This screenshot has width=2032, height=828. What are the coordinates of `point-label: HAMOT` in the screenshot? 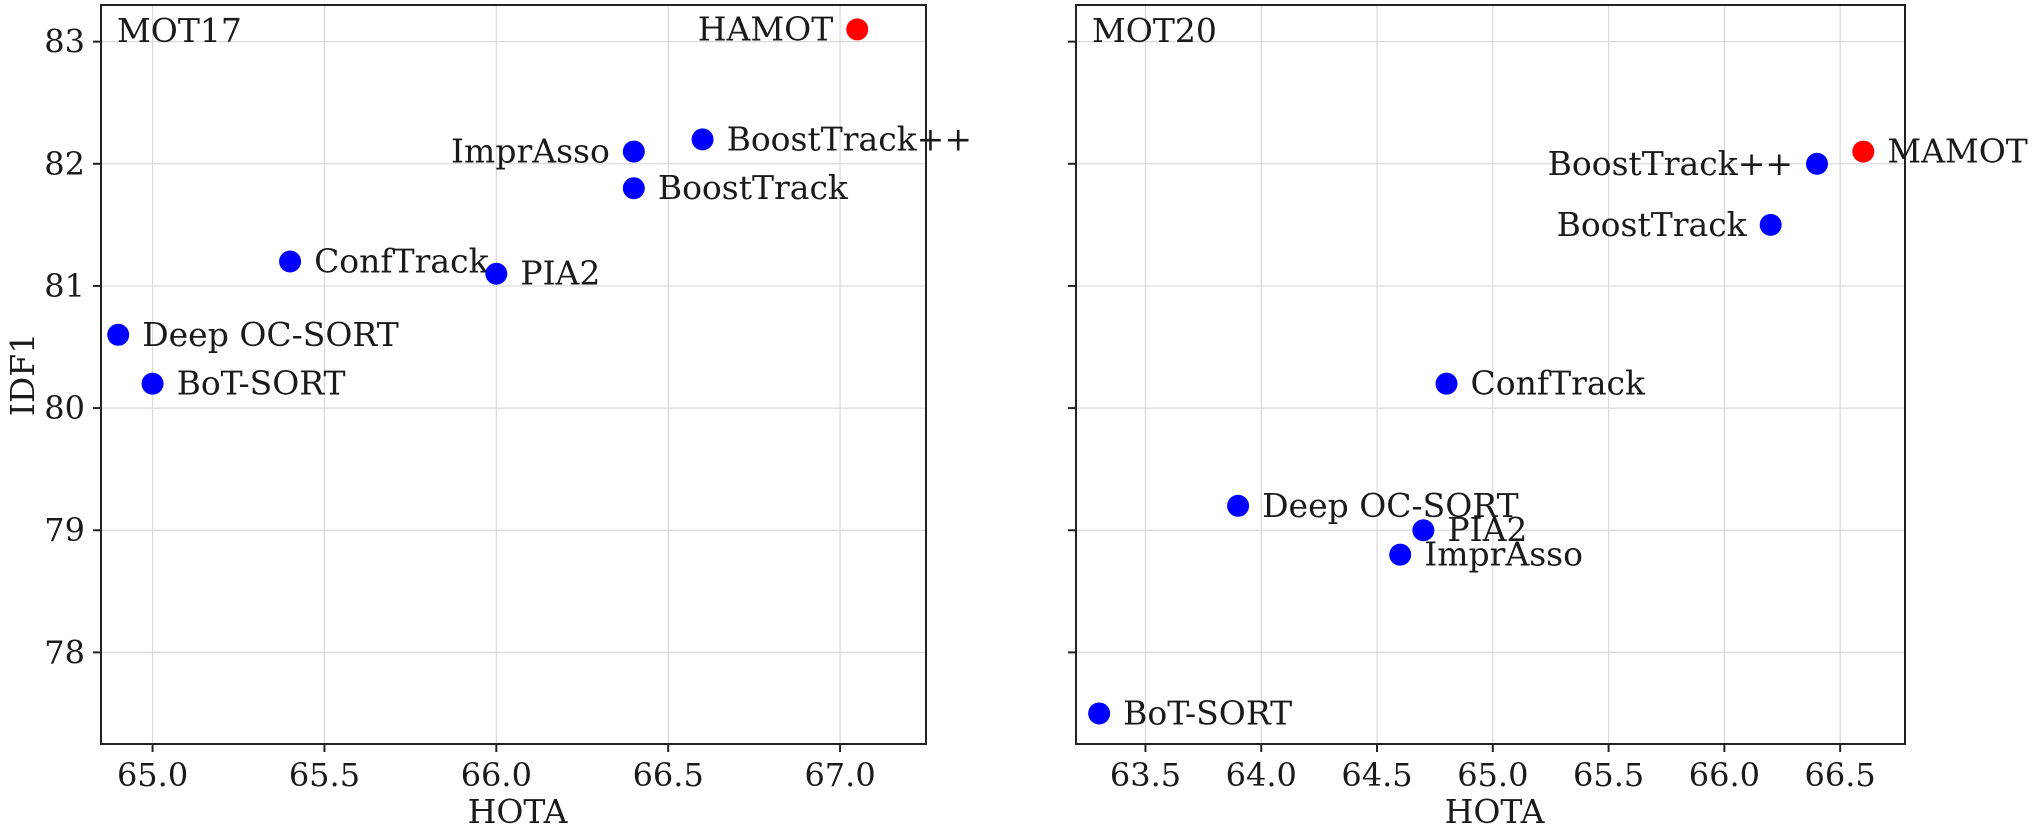 It's located at (765, 28).